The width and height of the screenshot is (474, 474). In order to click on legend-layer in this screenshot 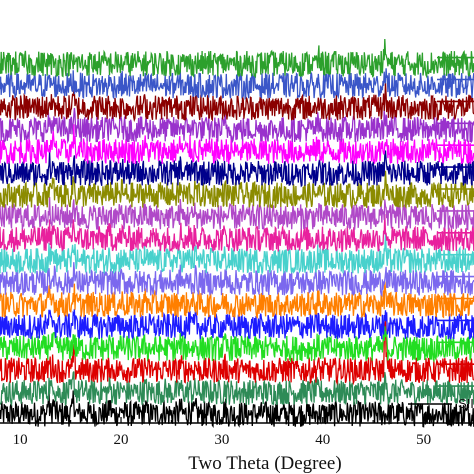, I will do `click(441, 230)`.